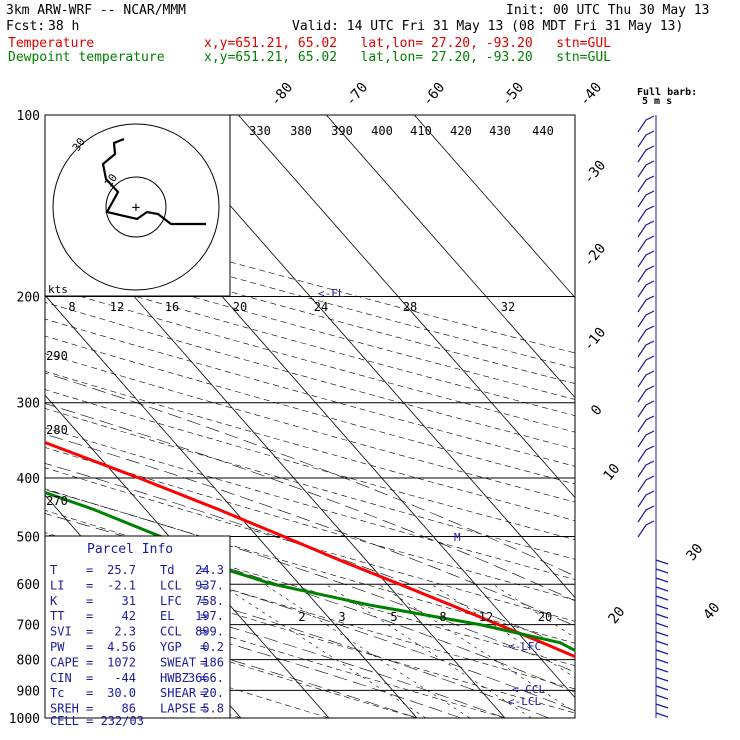 This screenshot has width=740, height=740. What do you see at coordinates (51, 43) in the screenshot?
I see `temperature-legend: Temperature` at bounding box center [51, 43].